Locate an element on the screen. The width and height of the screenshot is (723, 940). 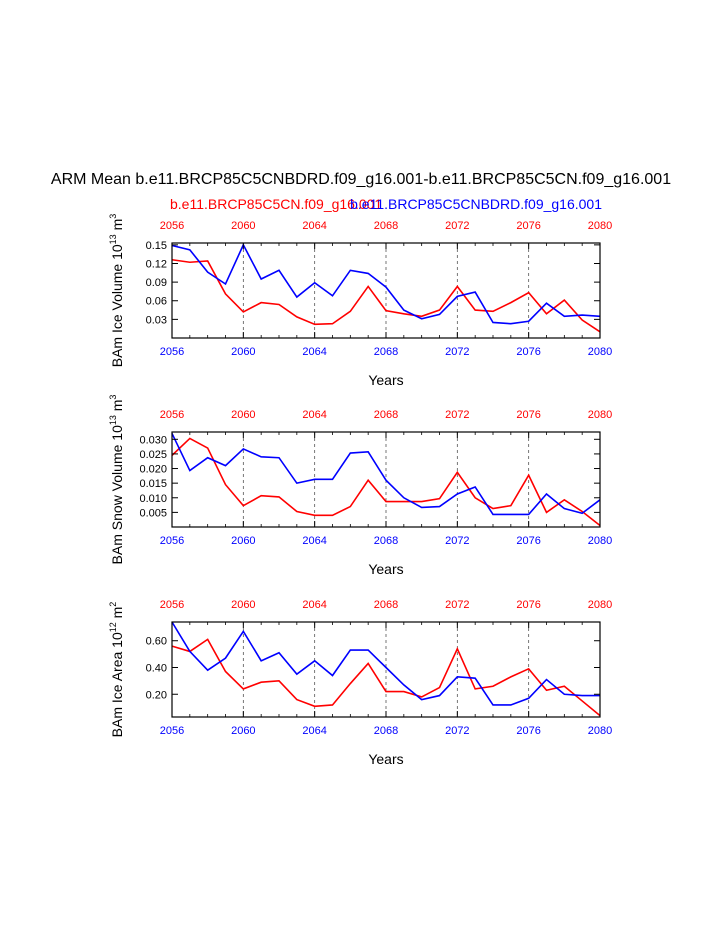
y-tick-label: 0.60 is located at coordinates (156, 642).